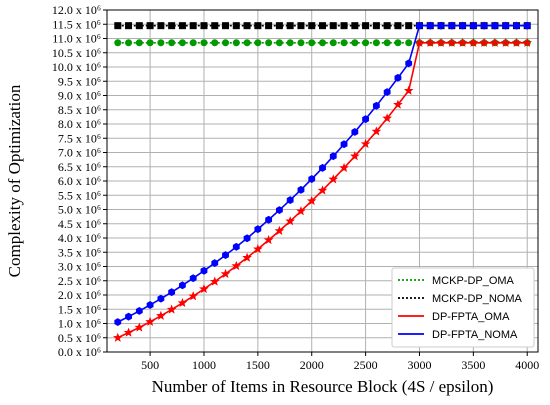 This screenshot has width=550, height=405. What do you see at coordinates (79, 181) in the screenshot?
I see `y-tick-label: 6.0 x 10⁶` at bounding box center [79, 181].